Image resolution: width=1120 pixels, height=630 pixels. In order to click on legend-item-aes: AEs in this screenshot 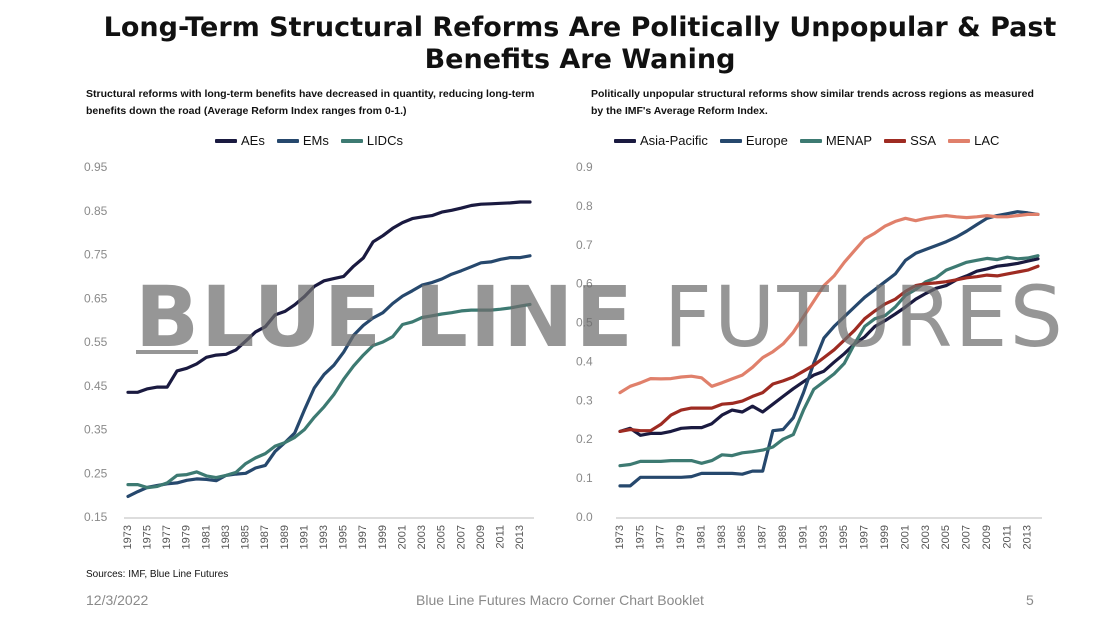, I will do `click(240, 140)`.